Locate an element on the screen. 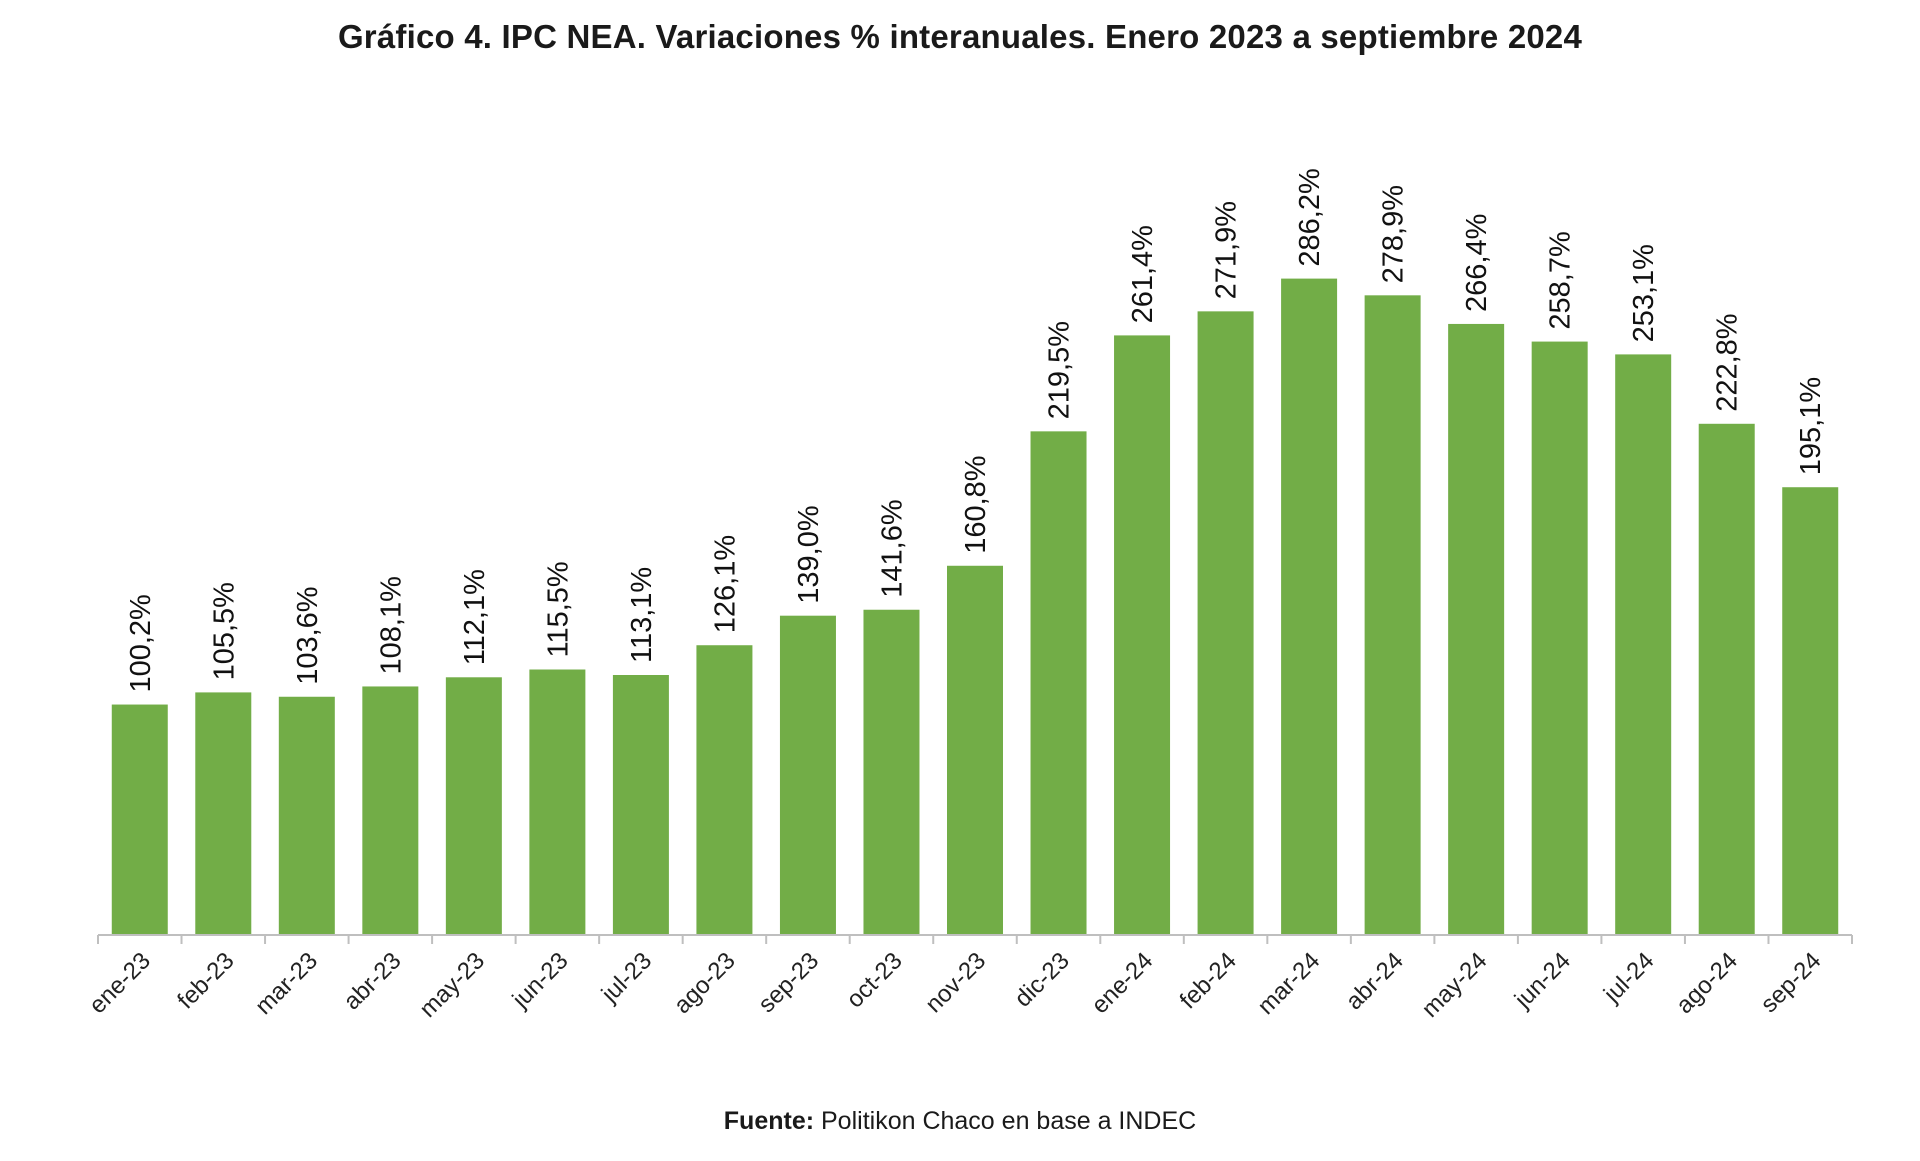 The image size is (1920, 1161). x-ticks-group is located at coordinates (975, 939).